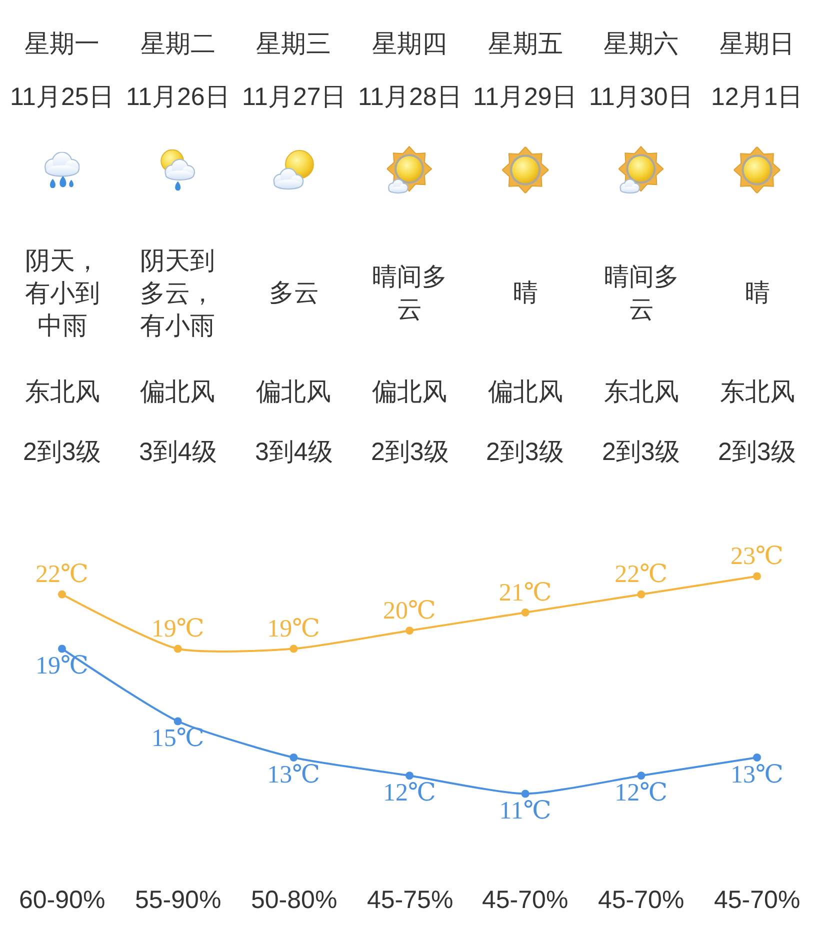 This screenshot has height=952, width=826. Describe the element at coordinates (757, 555) in the screenshot. I see `data-label: 23℃` at that location.